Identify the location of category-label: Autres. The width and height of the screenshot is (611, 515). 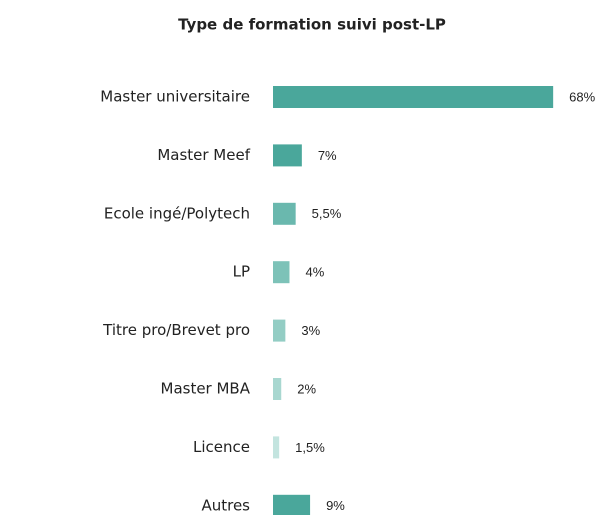
(225, 505).